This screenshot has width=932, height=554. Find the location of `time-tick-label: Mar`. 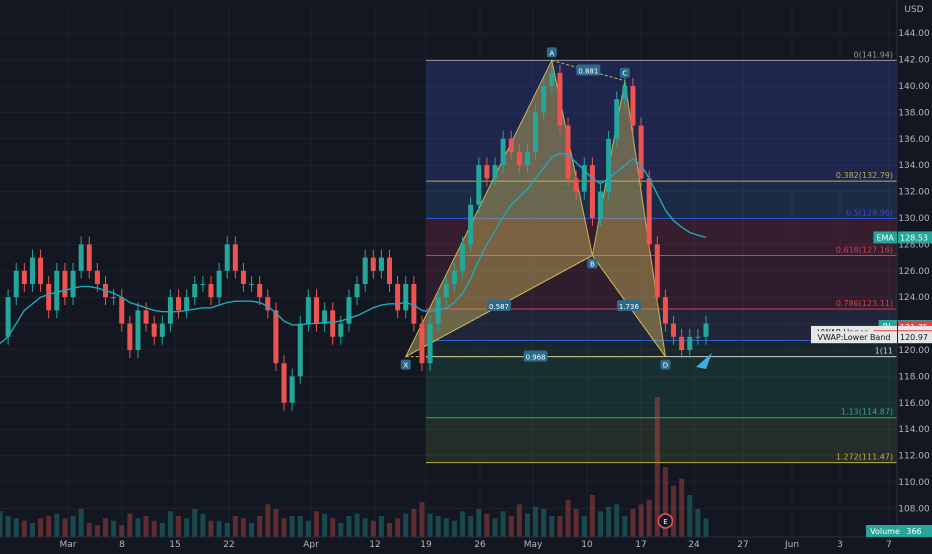

time-tick-label: Mar is located at coordinates (68, 545).